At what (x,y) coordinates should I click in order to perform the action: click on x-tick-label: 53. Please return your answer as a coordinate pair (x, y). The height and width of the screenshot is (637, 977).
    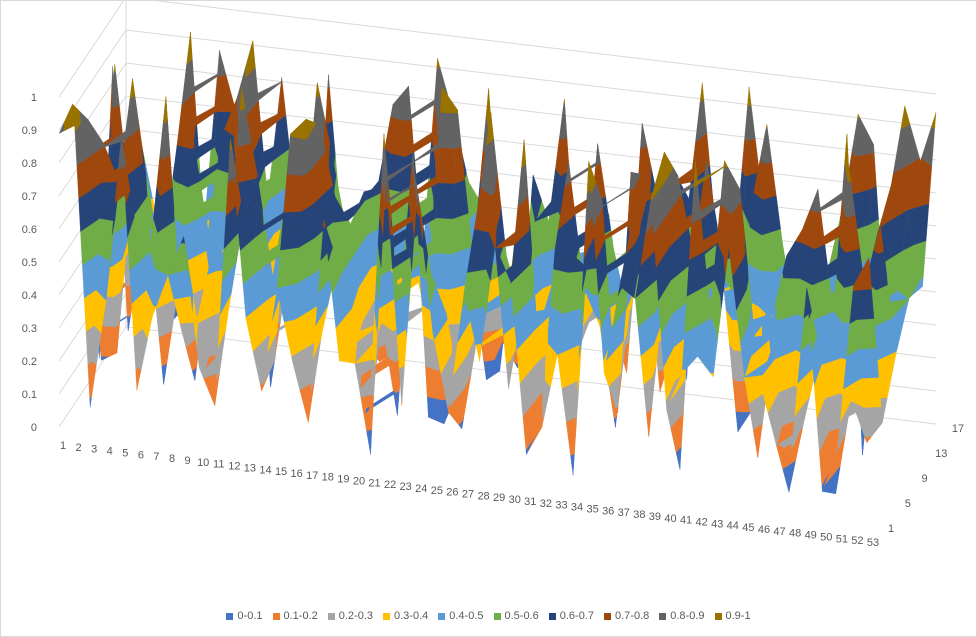
    Looking at the image, I should click on (873, 543).